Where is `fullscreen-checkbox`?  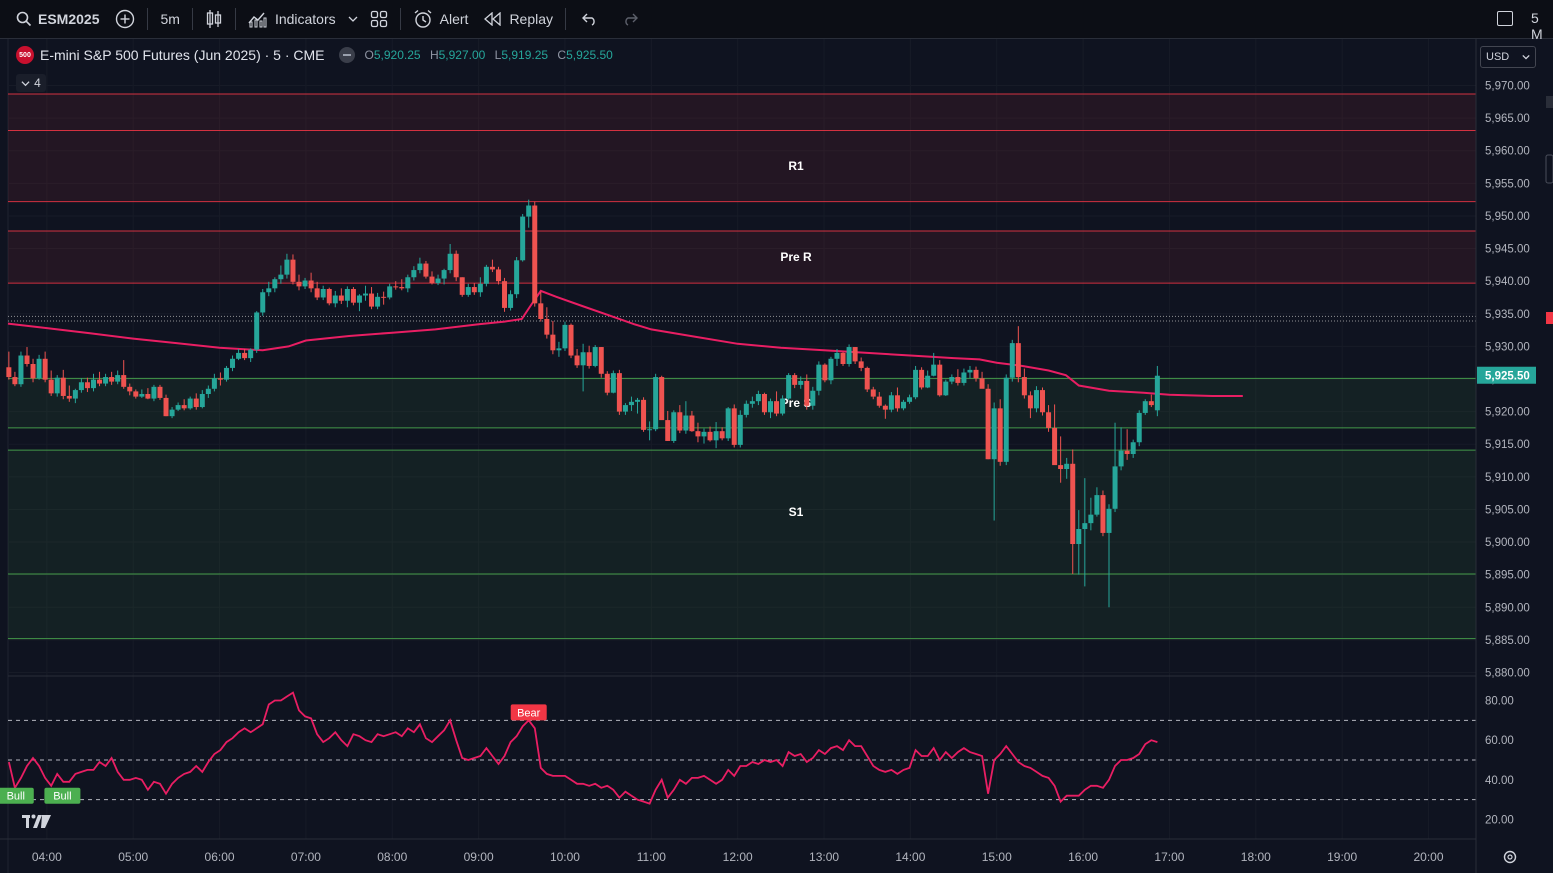
fullscreen-checkbox is located at coordinates (1505, 18).